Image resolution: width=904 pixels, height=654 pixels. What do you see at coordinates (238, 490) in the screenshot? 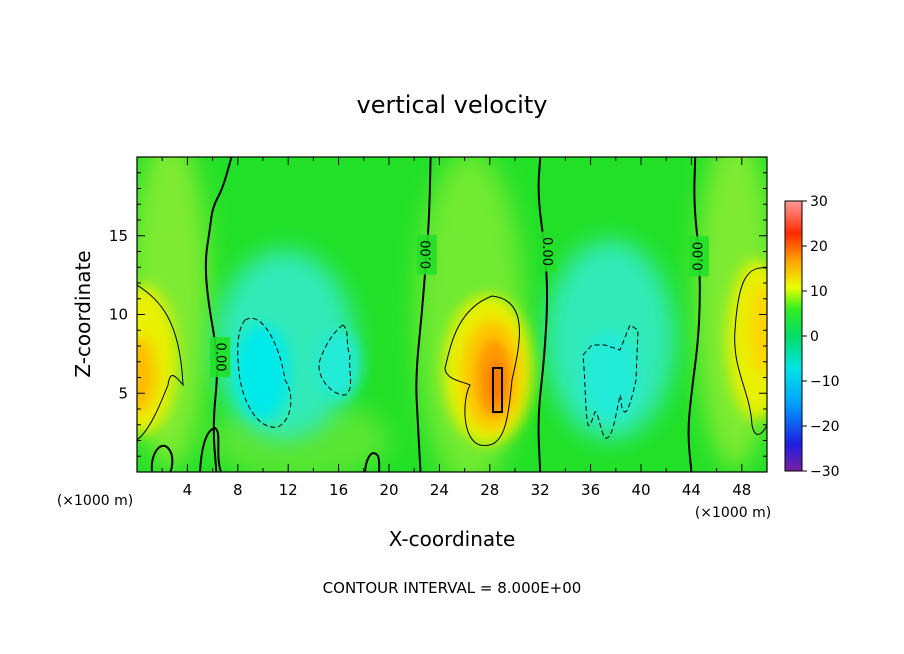
I see `x-tick-label: 8` at bounding box center [238, 490].